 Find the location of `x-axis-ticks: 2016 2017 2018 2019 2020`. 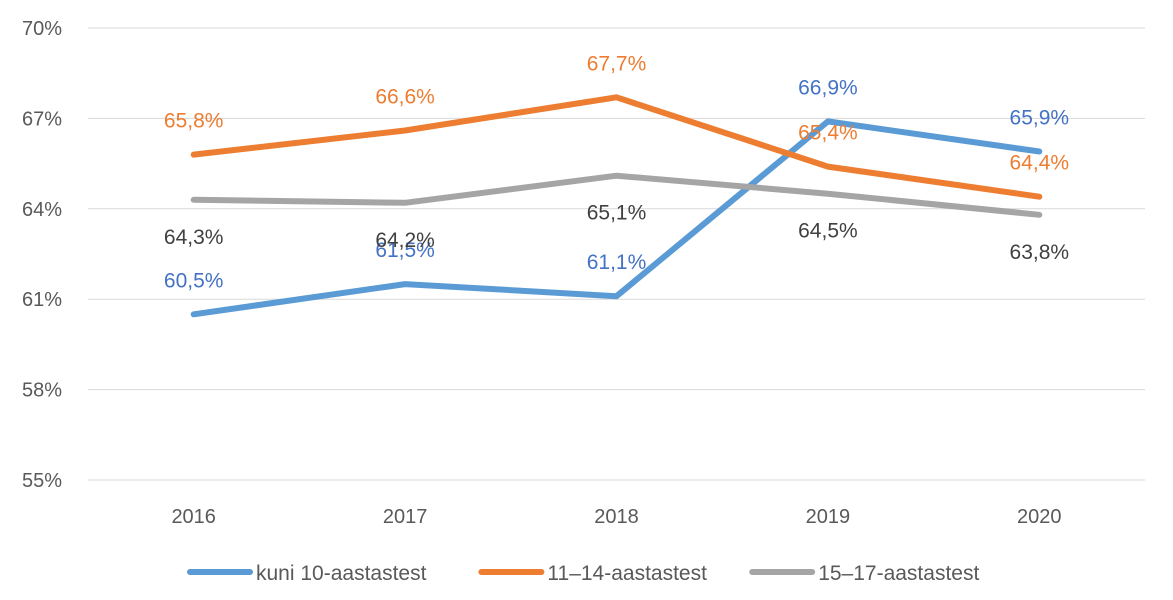

x-axis-ticks: 2016 2017 2018 2019 2020 is located at coordinates (616, 517).